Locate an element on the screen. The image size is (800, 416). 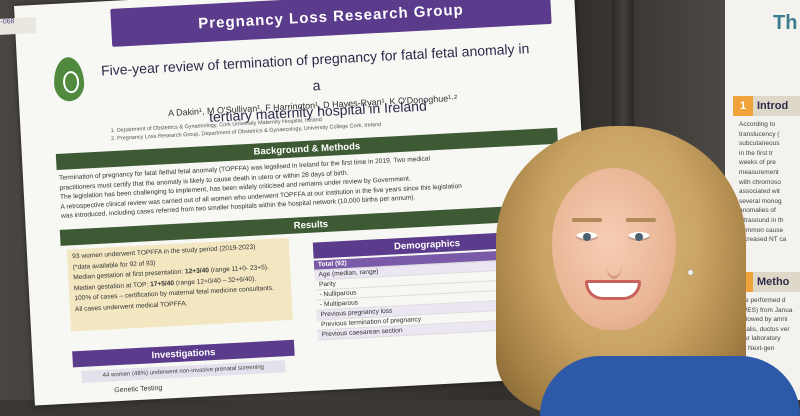
poster-corner-tag: P-068 is located at coordinates (18, 26).